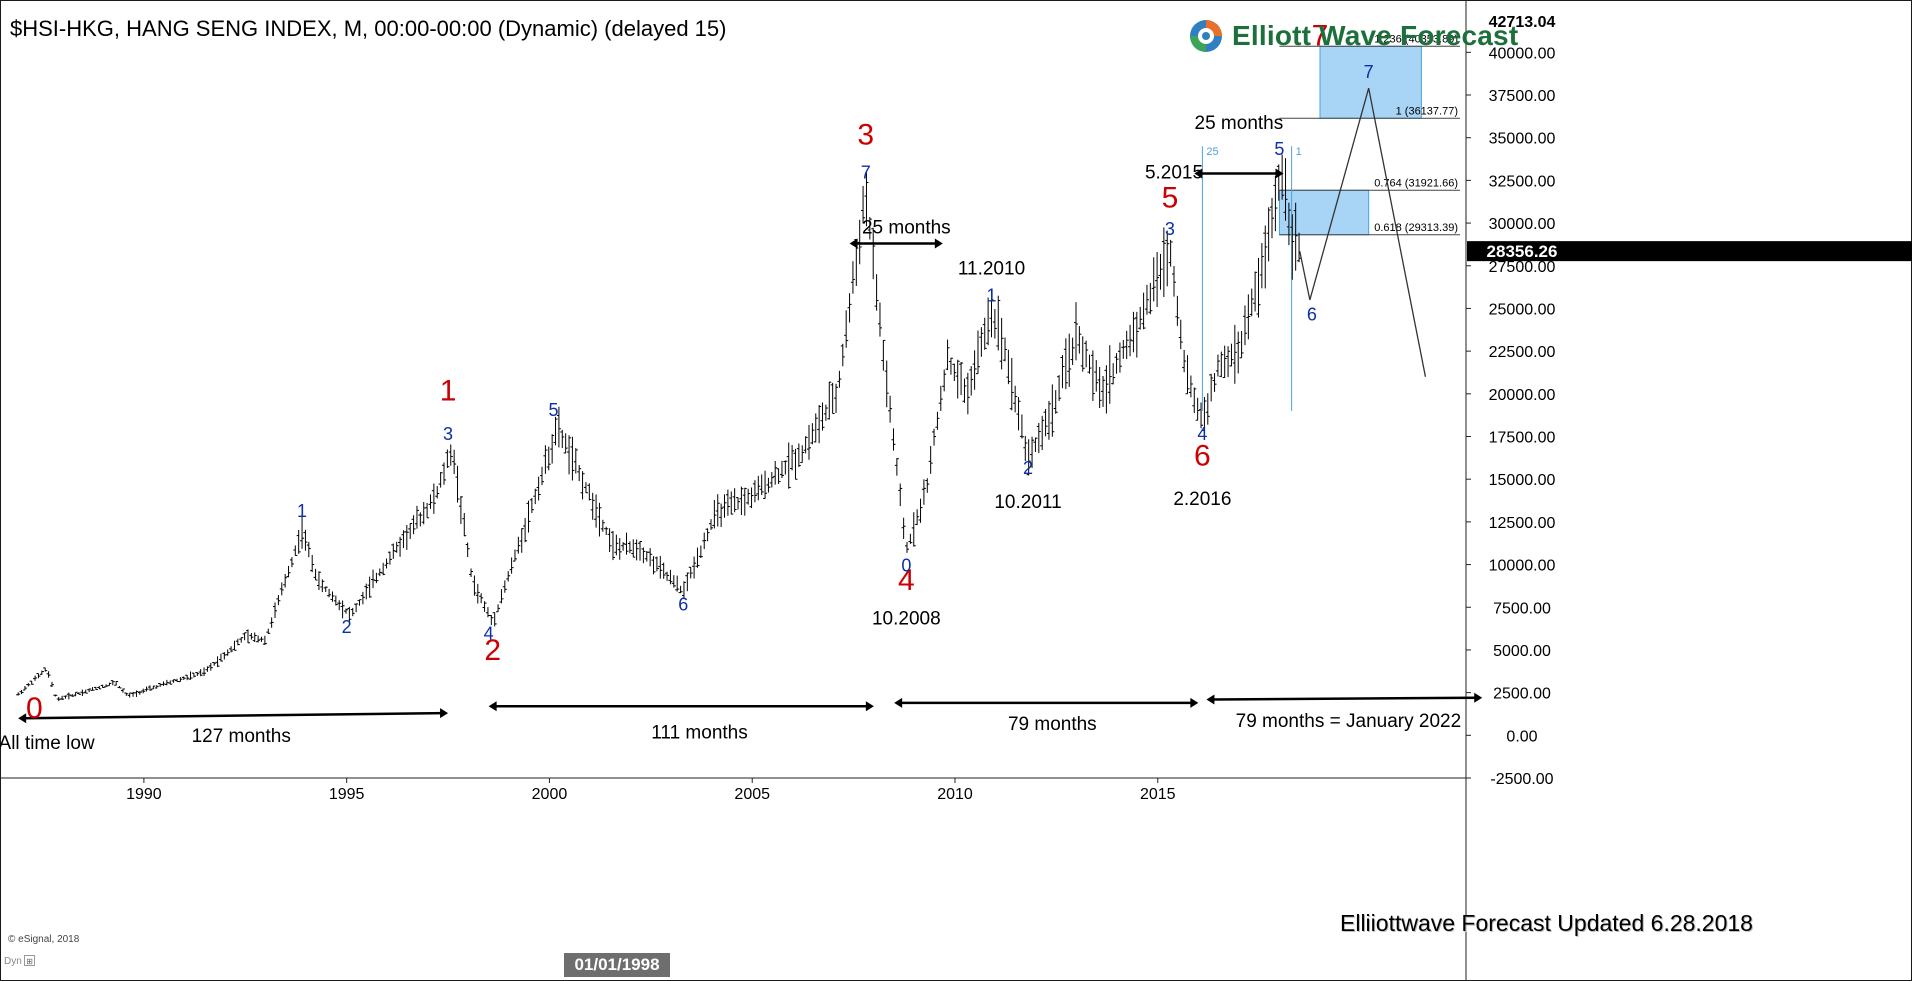 This screenshot has height=981, width=1912. Describe the element at coordinates (1522, 251) in the screenshot. I see `last-price-label: 28356.26` at that location.